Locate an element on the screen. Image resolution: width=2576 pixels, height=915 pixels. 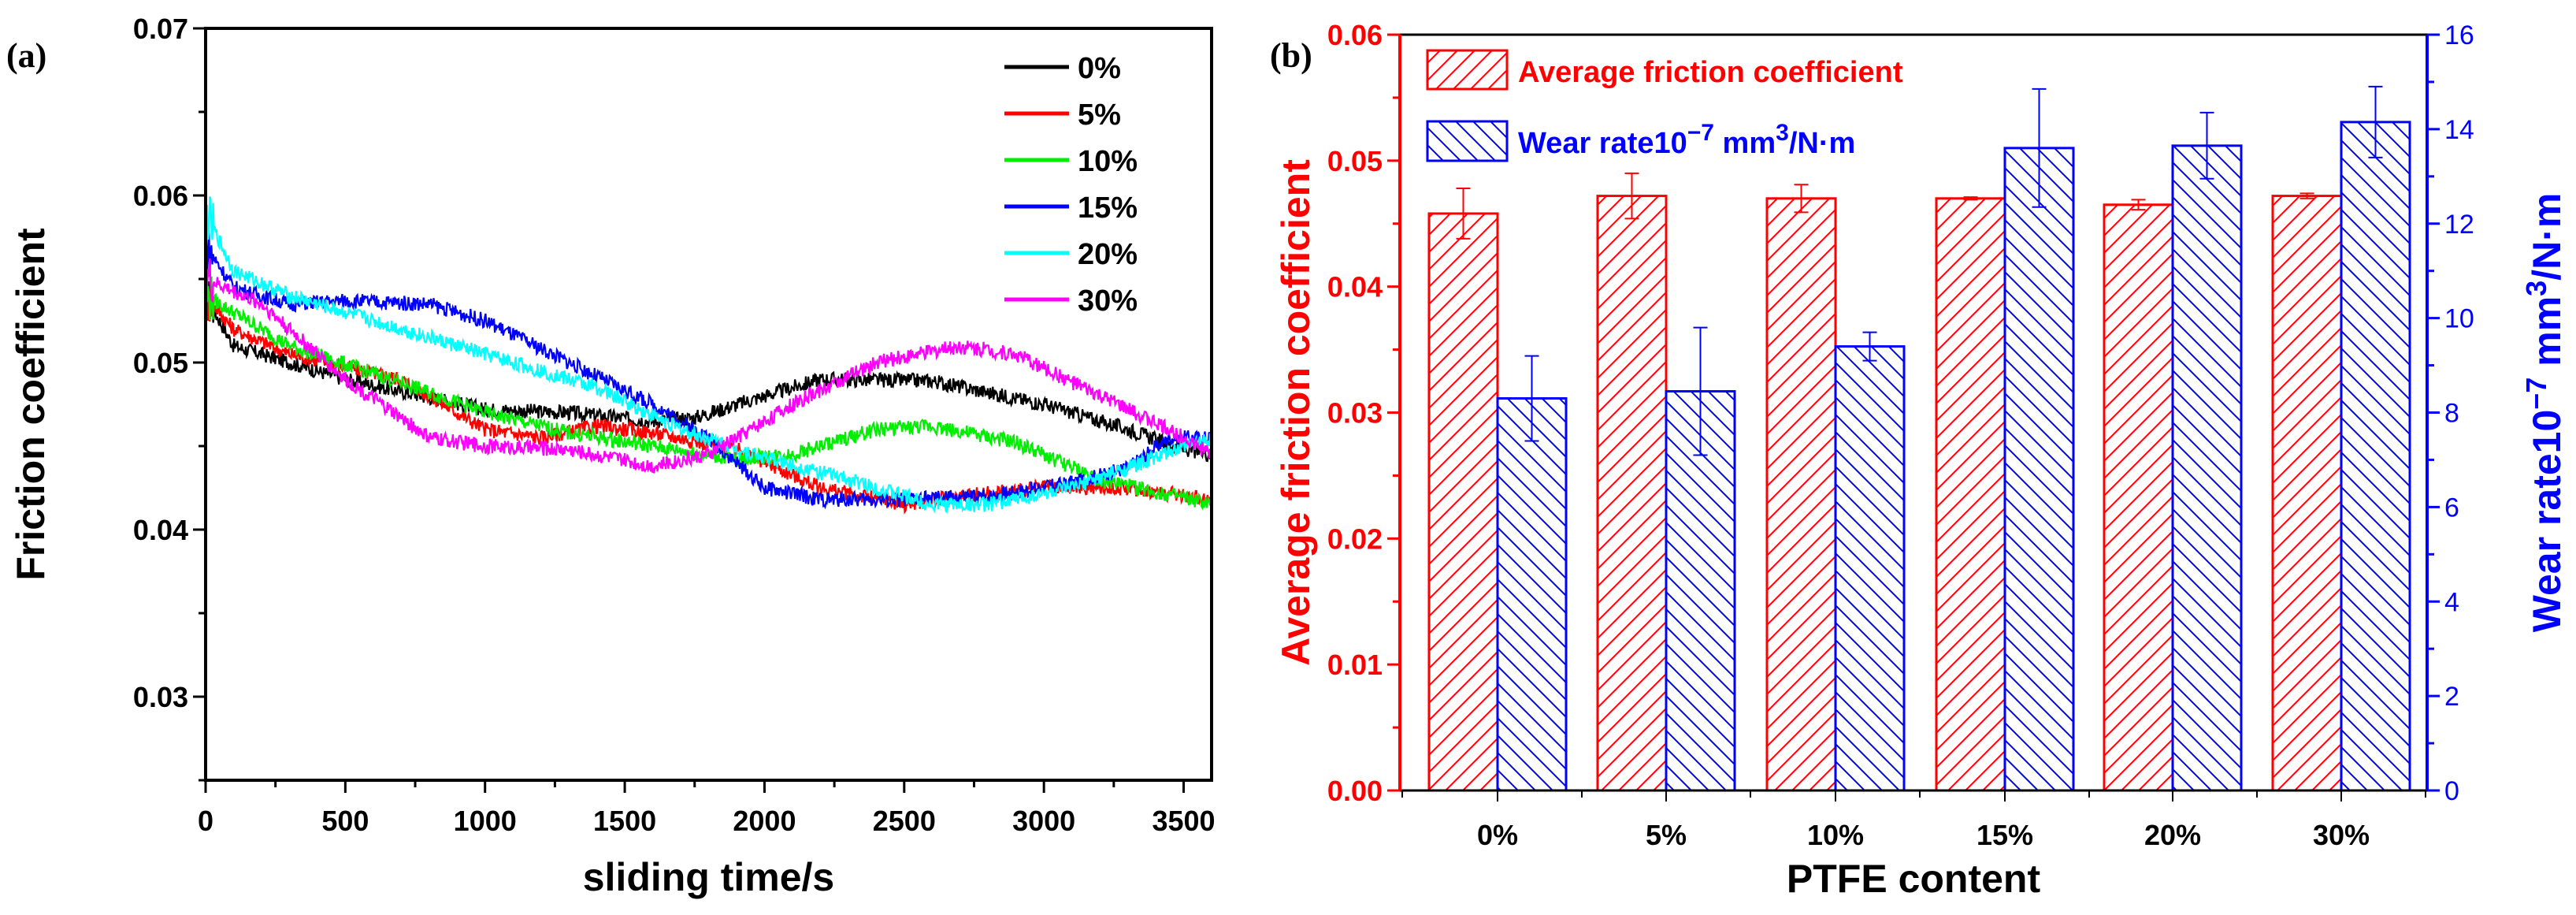
right-tick-label: 2 is located at coordinates (2451, 697).